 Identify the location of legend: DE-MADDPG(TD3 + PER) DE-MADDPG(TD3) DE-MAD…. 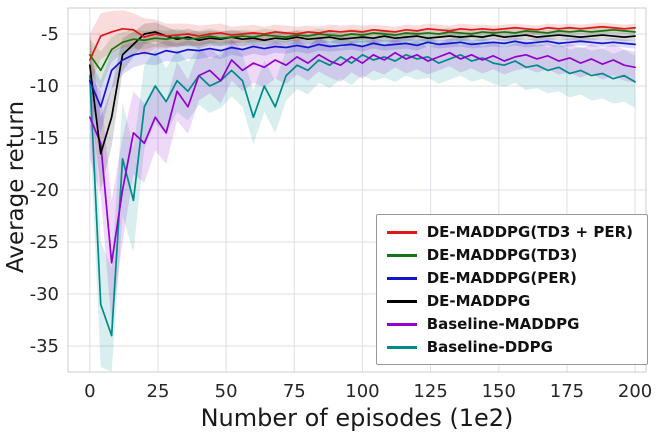
(511, 289).